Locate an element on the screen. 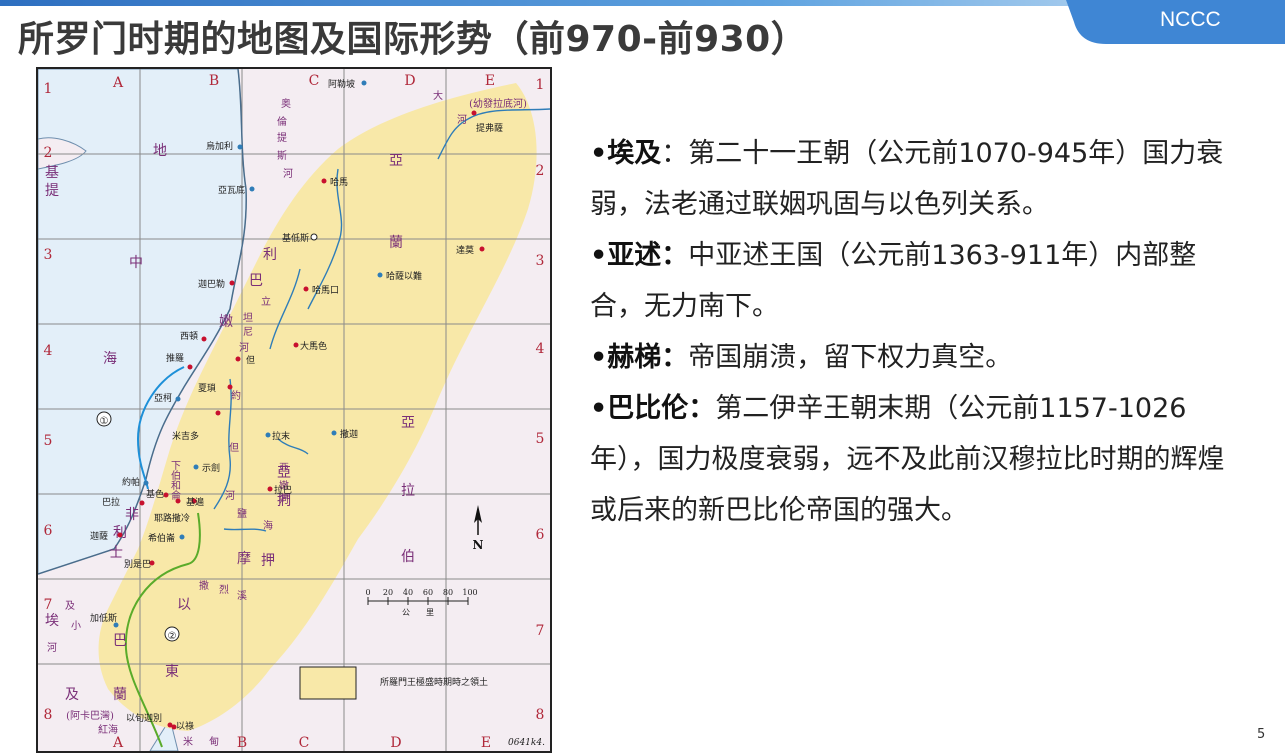 This screenshot has height=756, width=1285. col-label-b-top: B is located at coordinates (214, 81).